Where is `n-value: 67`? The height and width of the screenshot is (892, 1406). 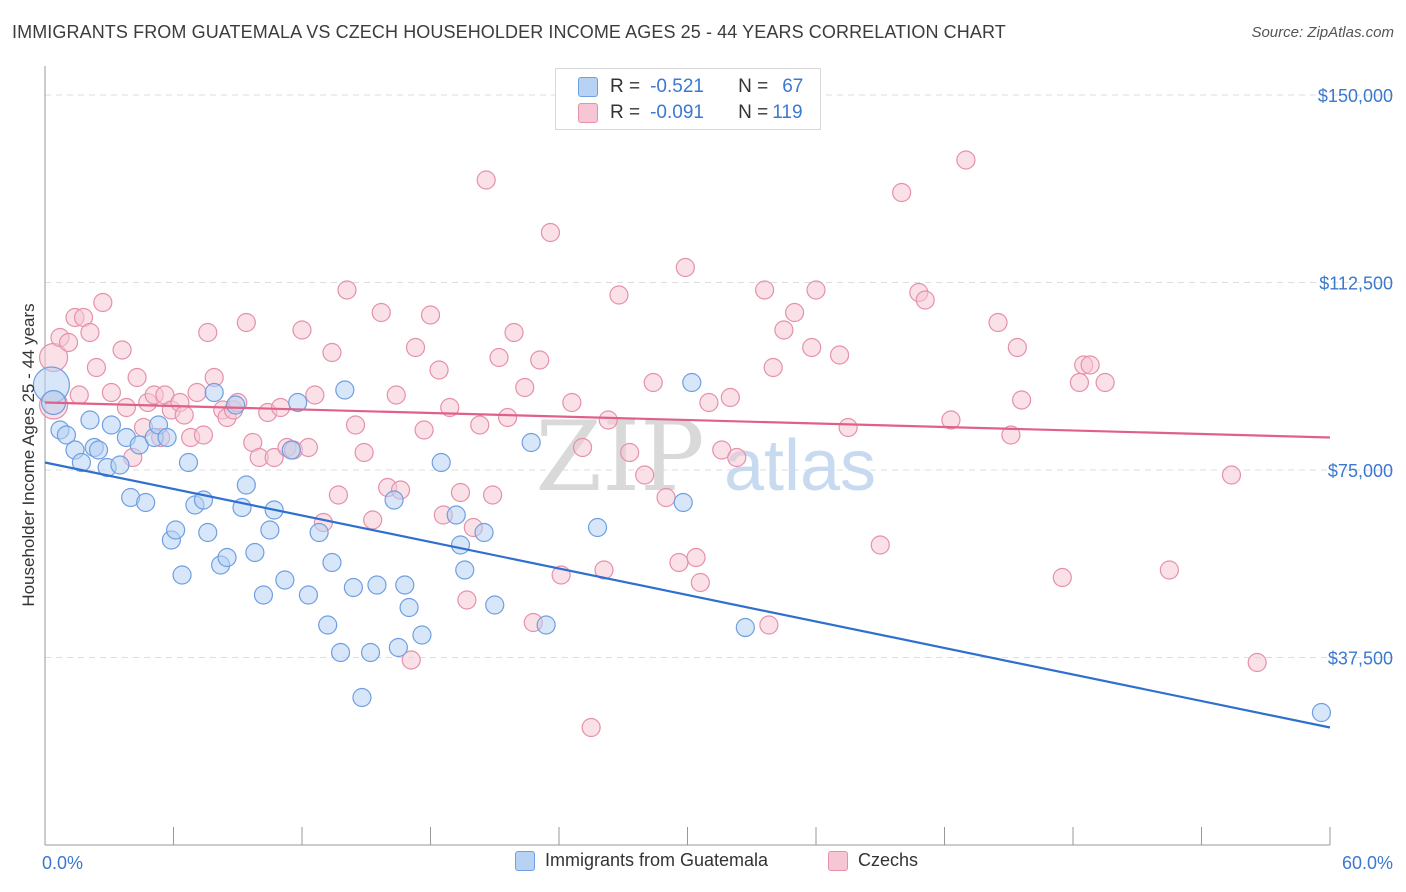
n-value: 67 is located at coordinates (793, 86).